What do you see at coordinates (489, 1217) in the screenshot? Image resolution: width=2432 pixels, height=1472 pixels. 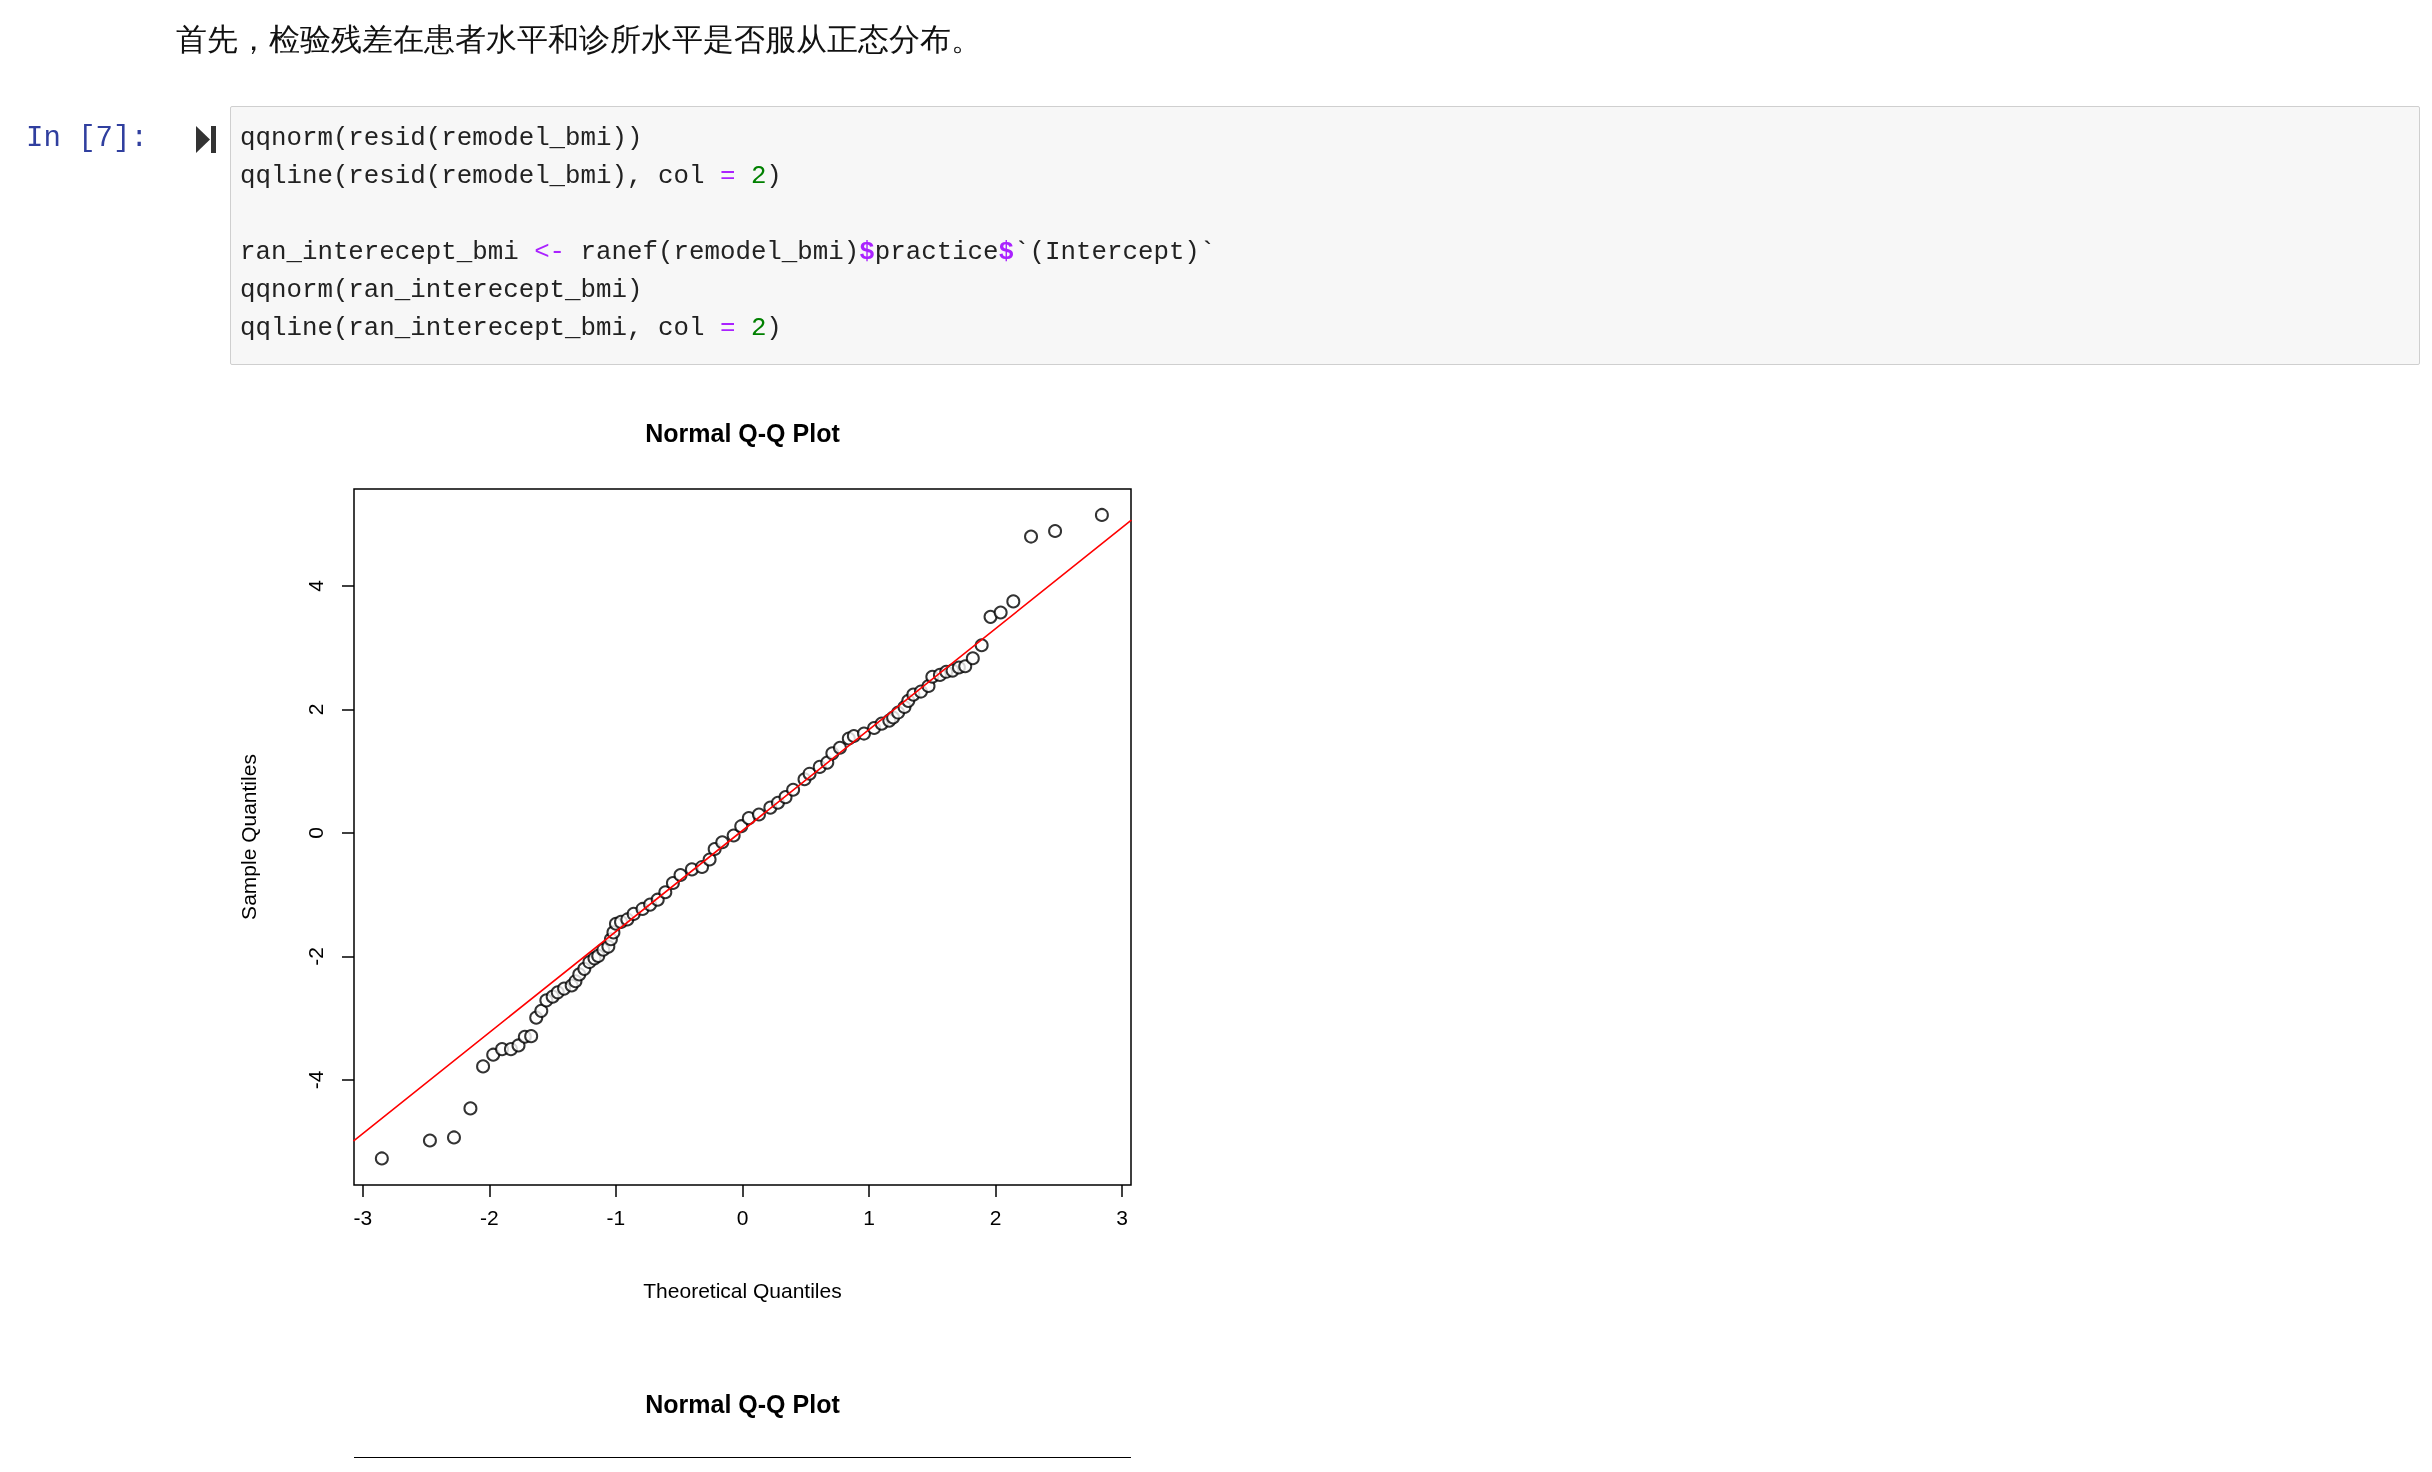 I see `x-tick-label: -2` at bounding box center [489, 1217].